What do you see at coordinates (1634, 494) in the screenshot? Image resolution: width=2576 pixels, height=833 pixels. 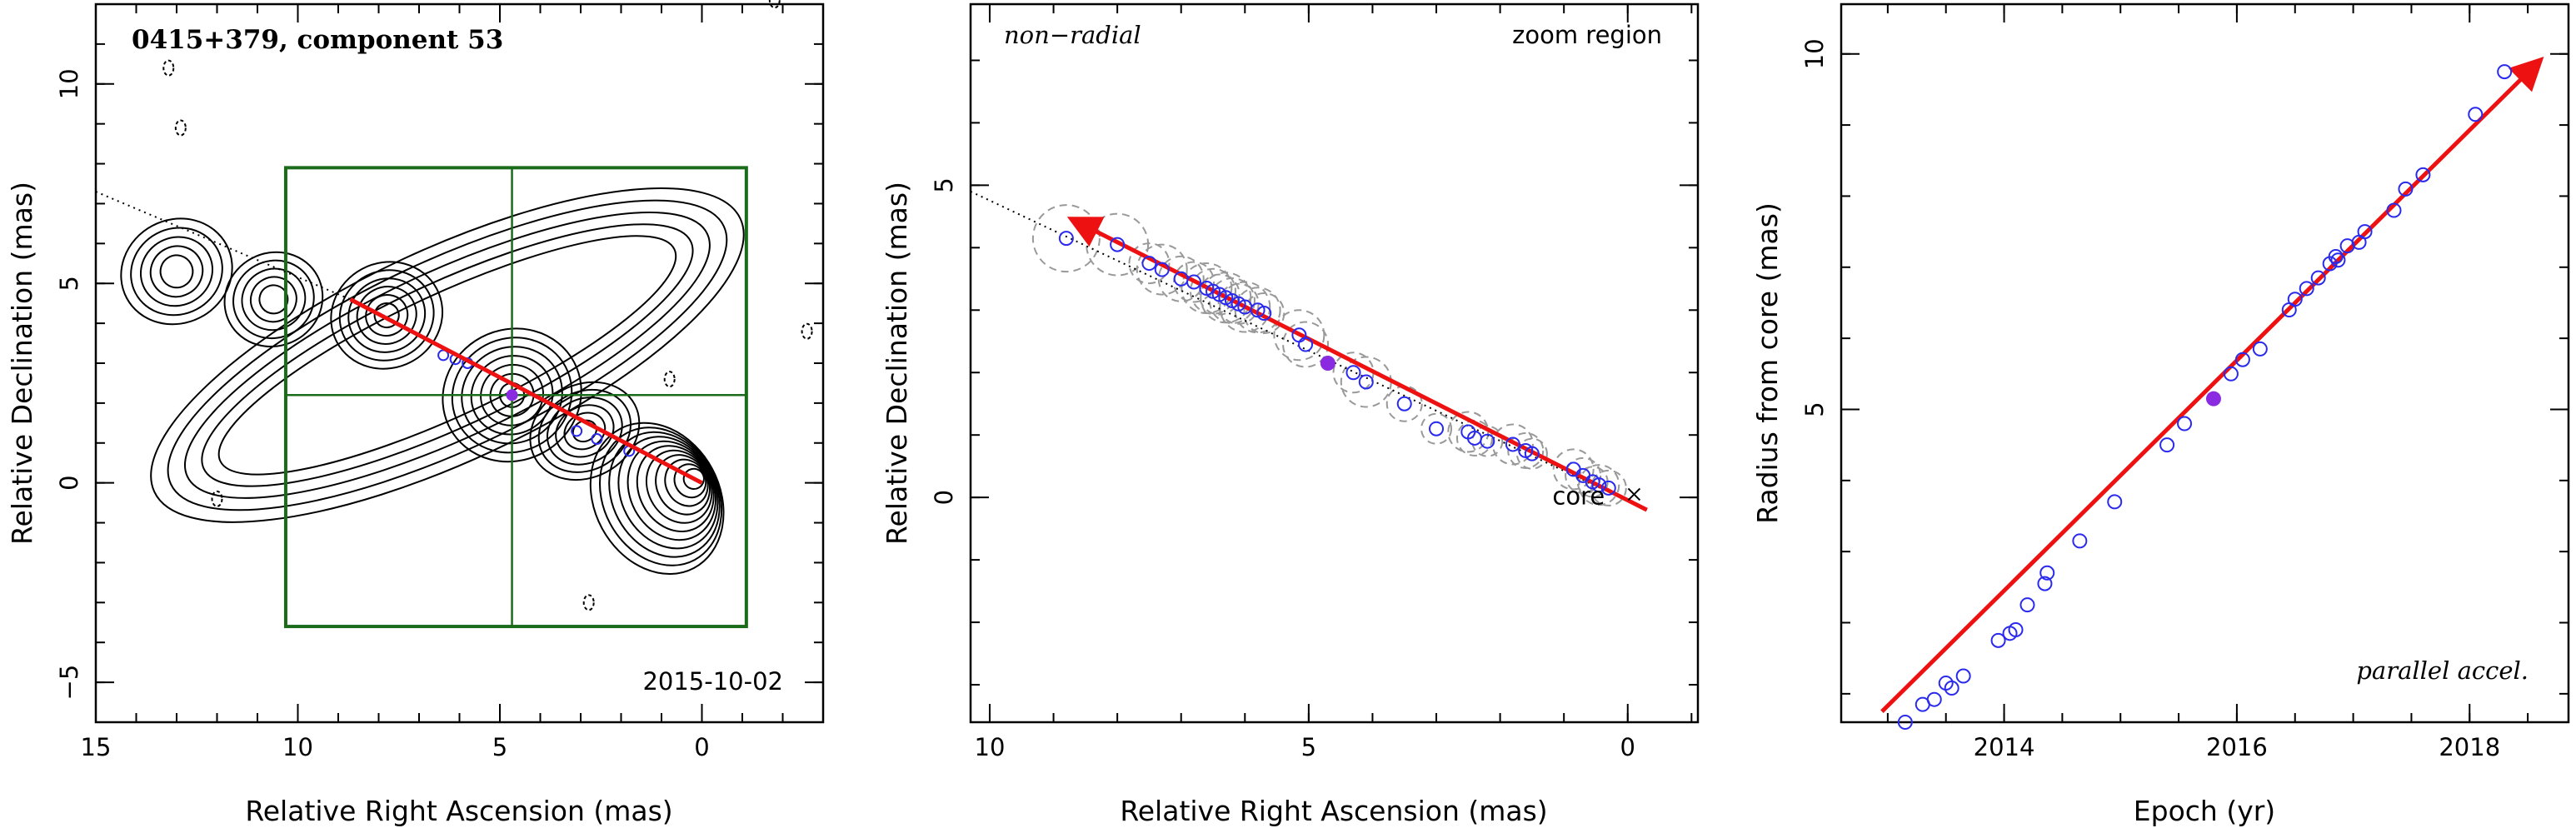 I see `core-marker` at bounding box center [1634, 494].